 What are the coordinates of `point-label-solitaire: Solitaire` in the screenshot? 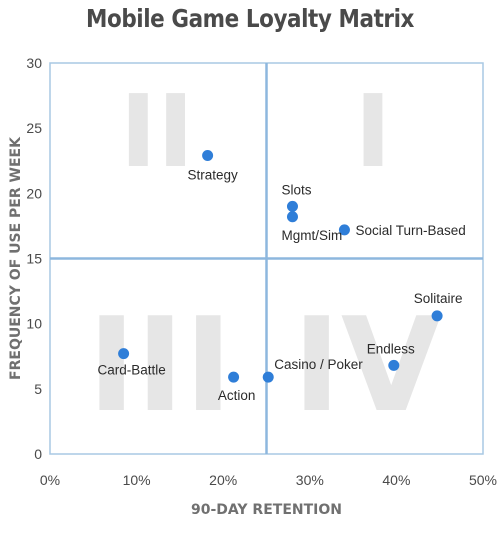 It's located at (438, 298).